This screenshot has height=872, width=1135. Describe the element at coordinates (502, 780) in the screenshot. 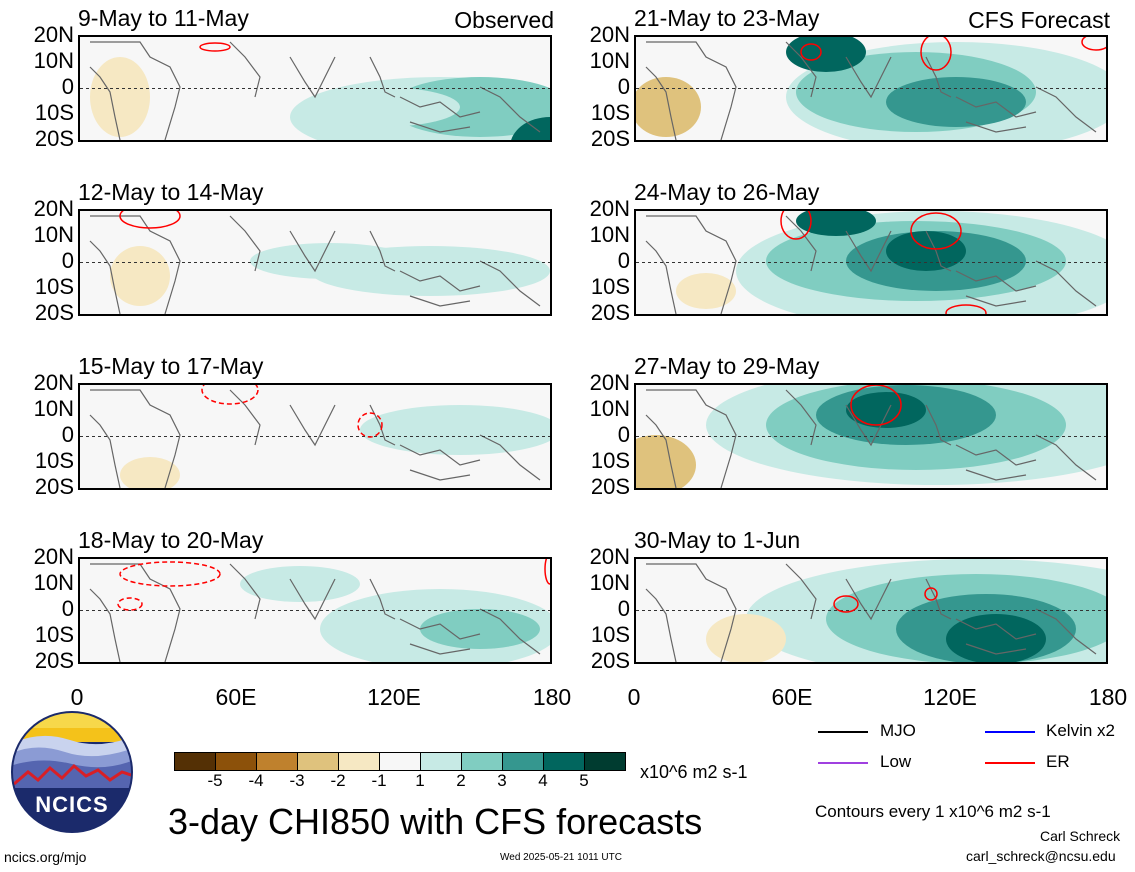

I see `colorbar-tick: 3` at that location.